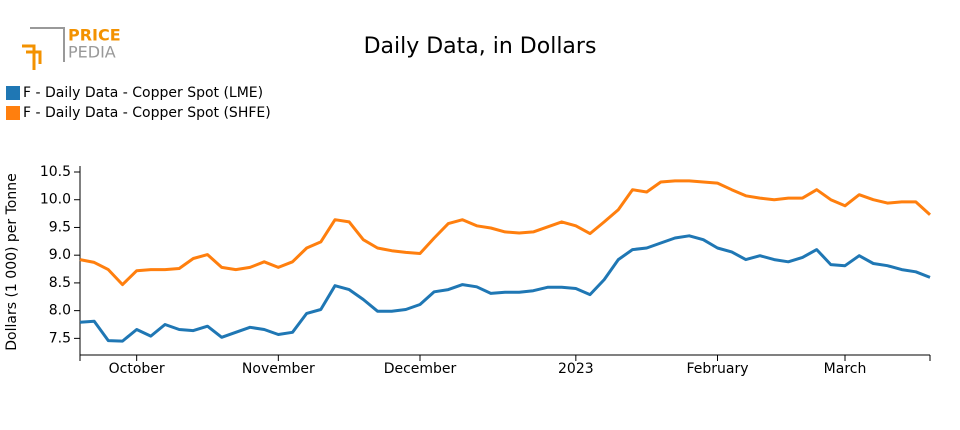 This screenshot has height=430, width=960. What do you see at coordinates (143, 93) in the screenshot?
I see `legend-label: F - Daily Data - Copper Spot (LME)` at bounding box center [143, 93].